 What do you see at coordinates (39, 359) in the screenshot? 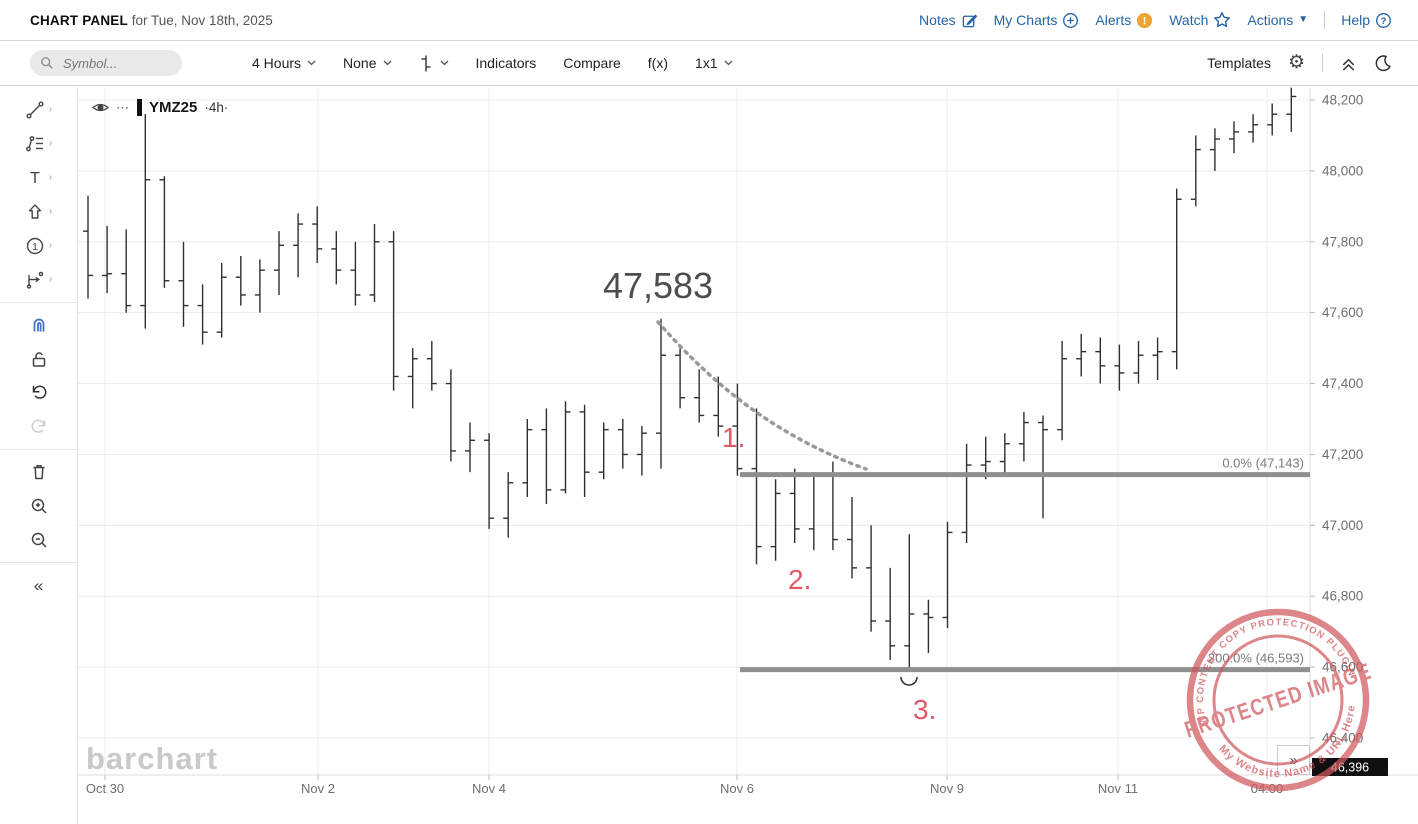
I see `lock-toggle` at bounding box center [39, 359].